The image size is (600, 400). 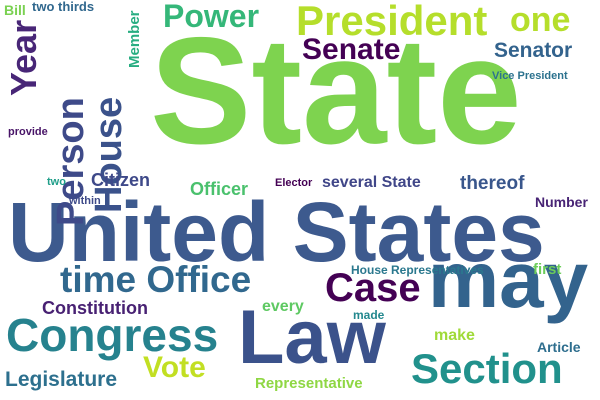 What do you see at coordinates (312, 337) in the screenshot?
I see `word-law: Law` at bounding box center [312, 337].